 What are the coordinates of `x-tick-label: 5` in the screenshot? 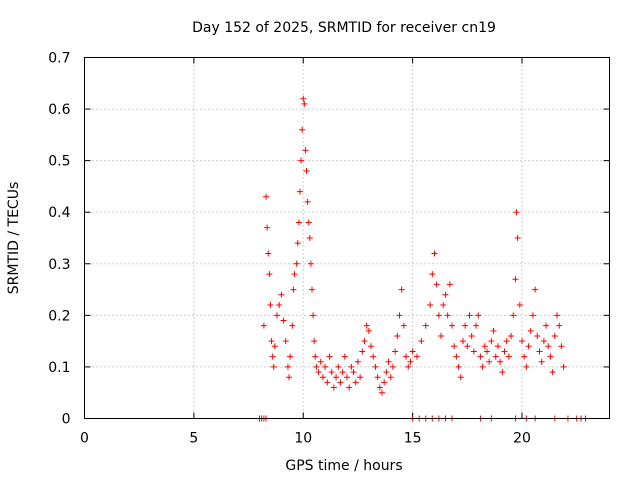 It's located at (193, 439).